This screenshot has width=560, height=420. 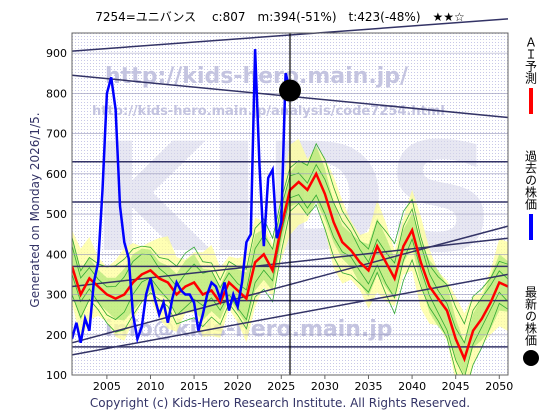 I want to click on y-tick-label: 600, so click(x=56, y=174).